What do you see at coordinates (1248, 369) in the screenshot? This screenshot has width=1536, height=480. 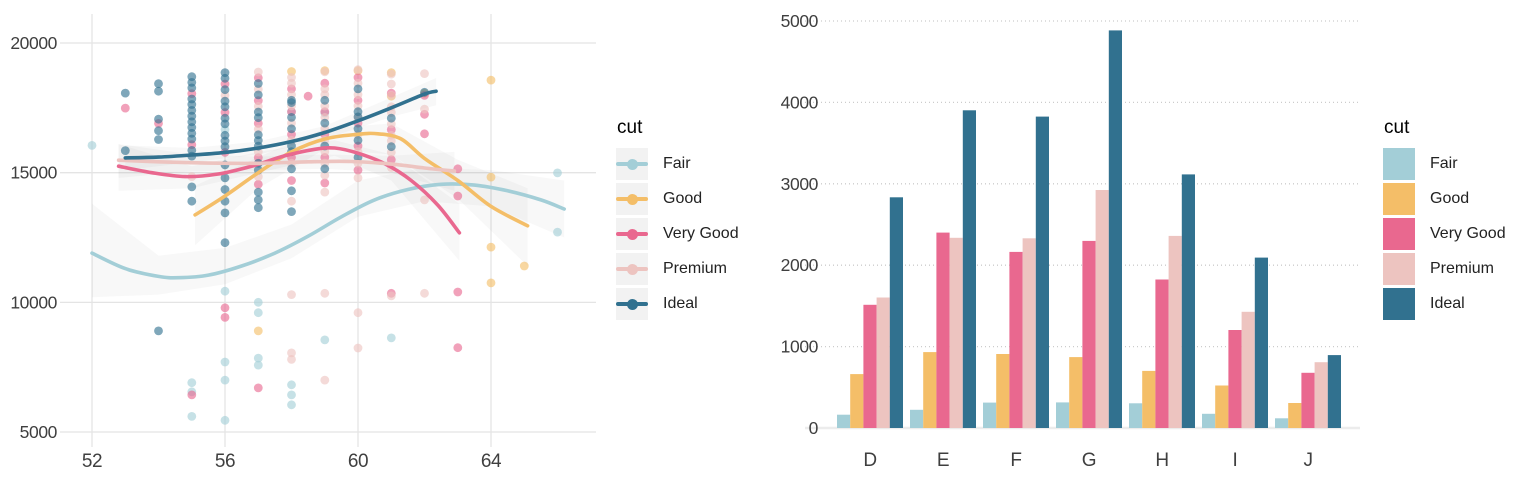 I see `bar-premium` at bounding box center [1248, 369].